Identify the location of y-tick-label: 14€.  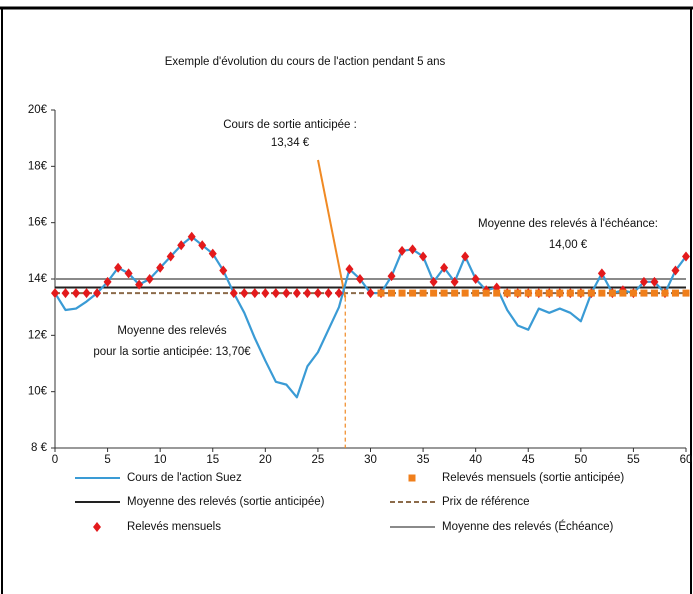
(38, 279).